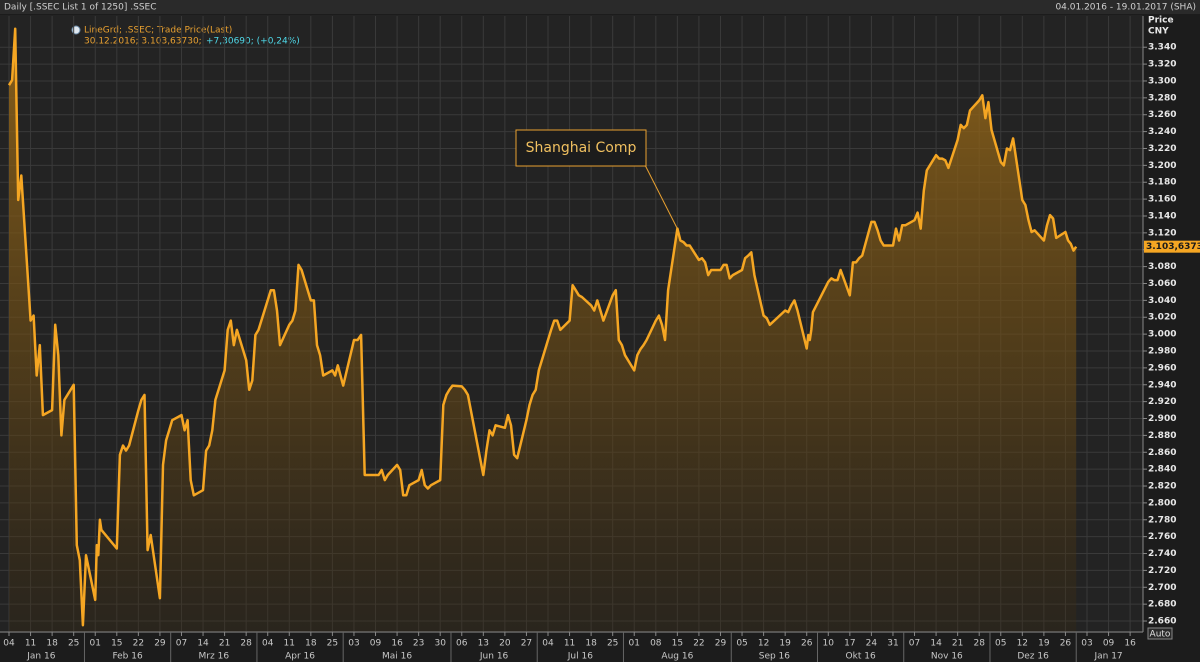 The width and height of the screenshot is (1200, 662). Describe the element at coordinates (1162, 368) in the screenshot. I see `y-tick-label: 2.960` at that location.